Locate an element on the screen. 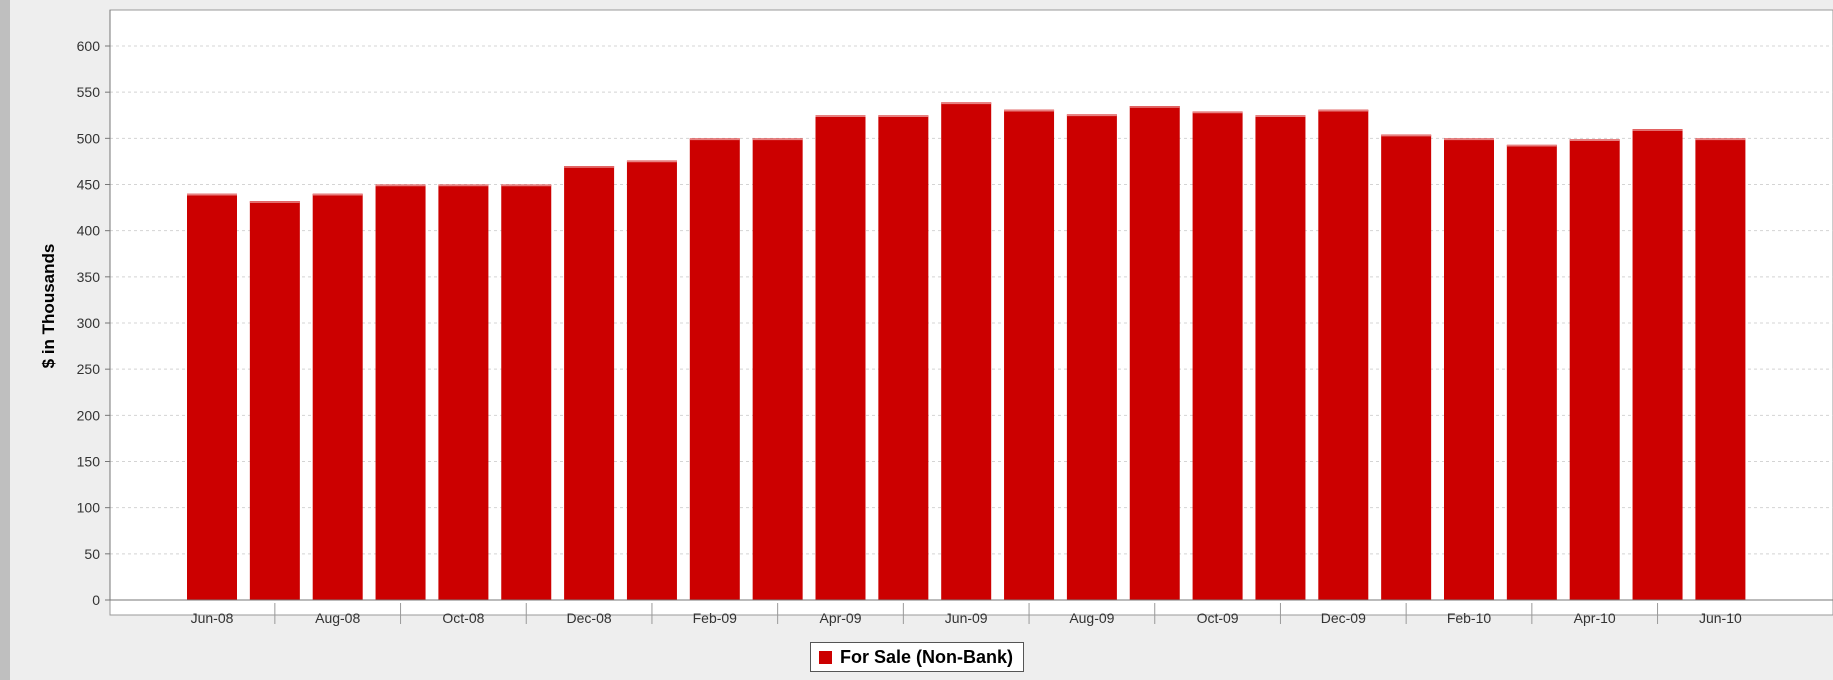 Image resolution: width=1833 pixels, height=680 pixels. y-tick-label: 600 is located at coordinates (89, 46).